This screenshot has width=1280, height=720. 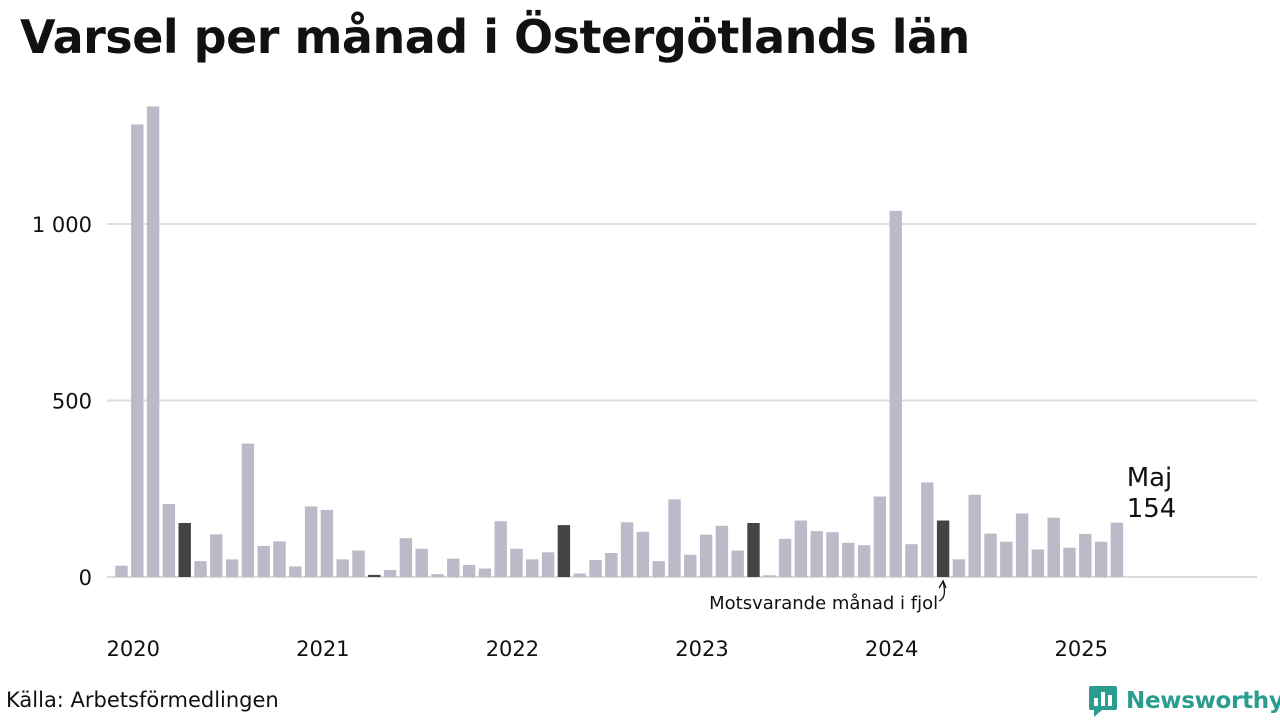 I want to click on latest-month-value: 154, so click(x=1152, y=509).